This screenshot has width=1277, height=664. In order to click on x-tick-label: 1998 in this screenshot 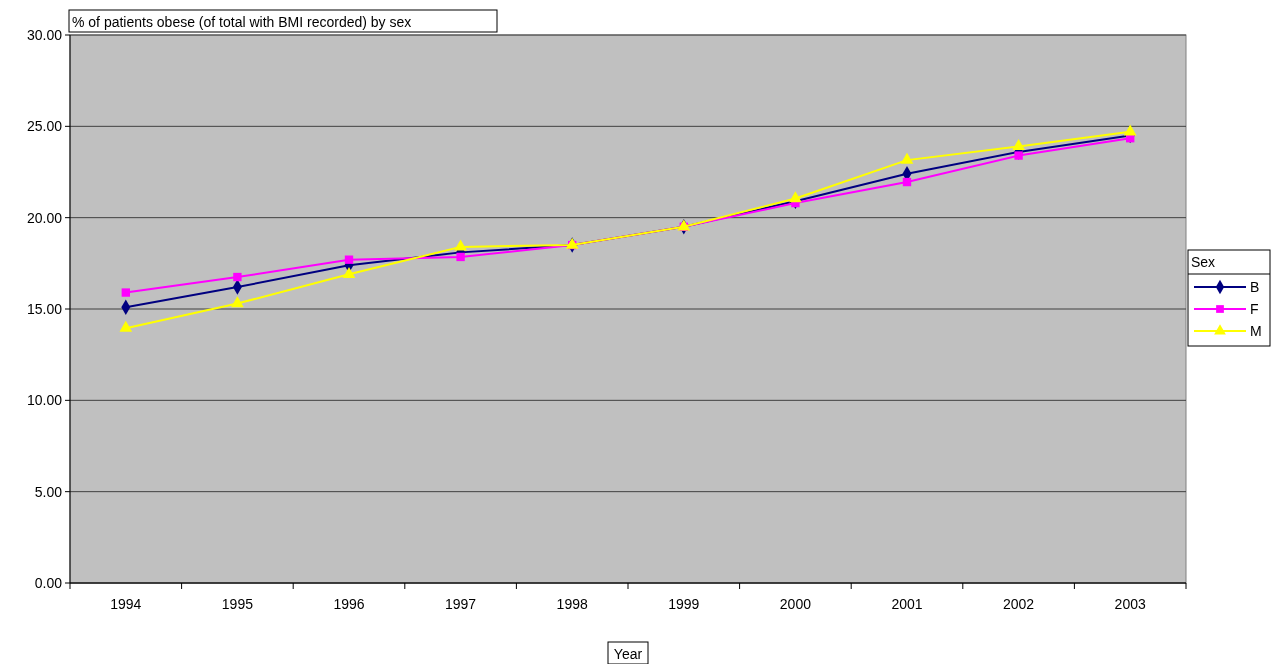, I will do `click(572, 604)`.